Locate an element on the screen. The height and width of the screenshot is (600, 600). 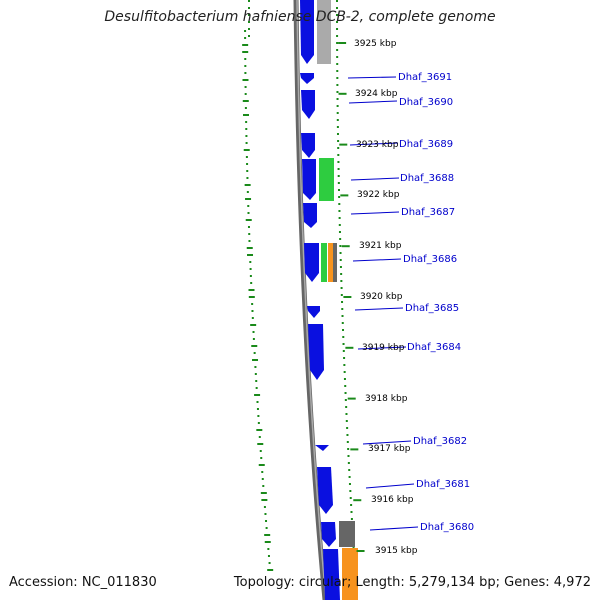
kbp-label: 3921 kbp is located at coordinates (380, 246).